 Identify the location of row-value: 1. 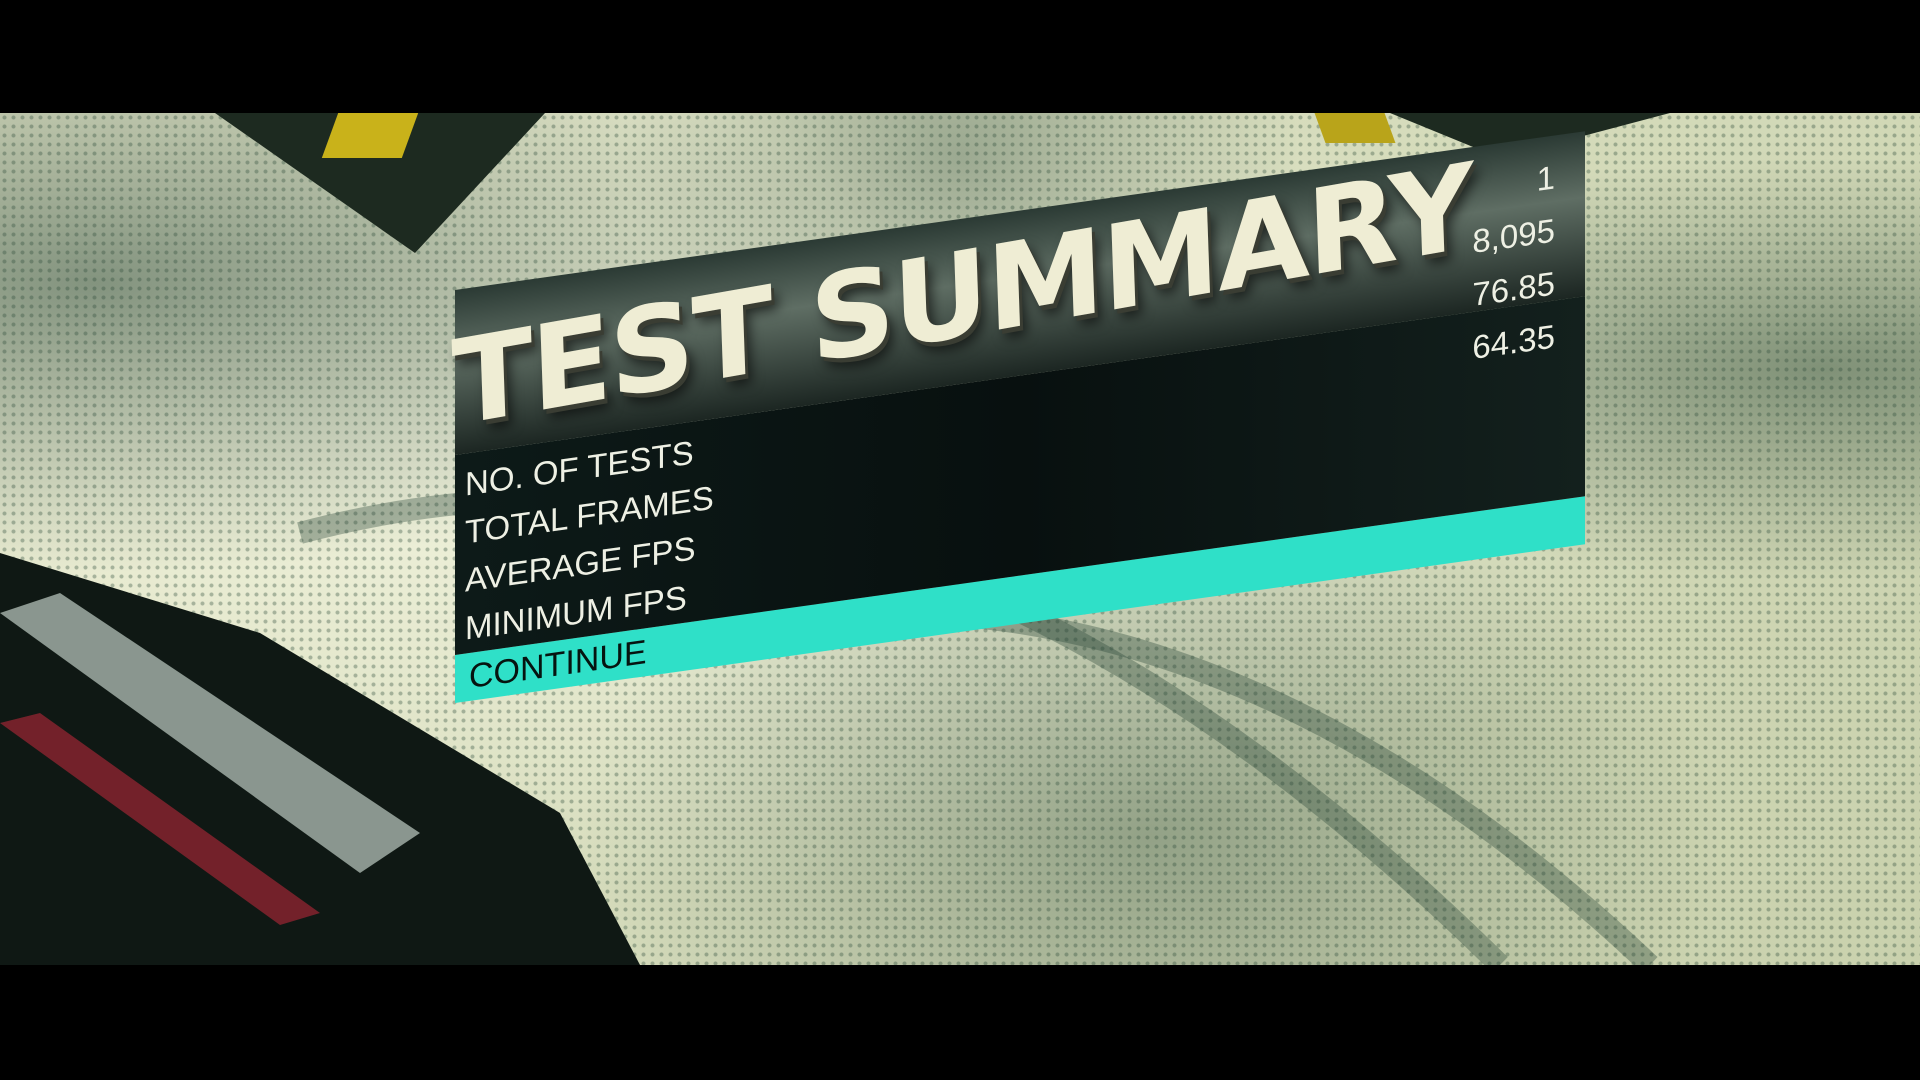
(1545, 178).